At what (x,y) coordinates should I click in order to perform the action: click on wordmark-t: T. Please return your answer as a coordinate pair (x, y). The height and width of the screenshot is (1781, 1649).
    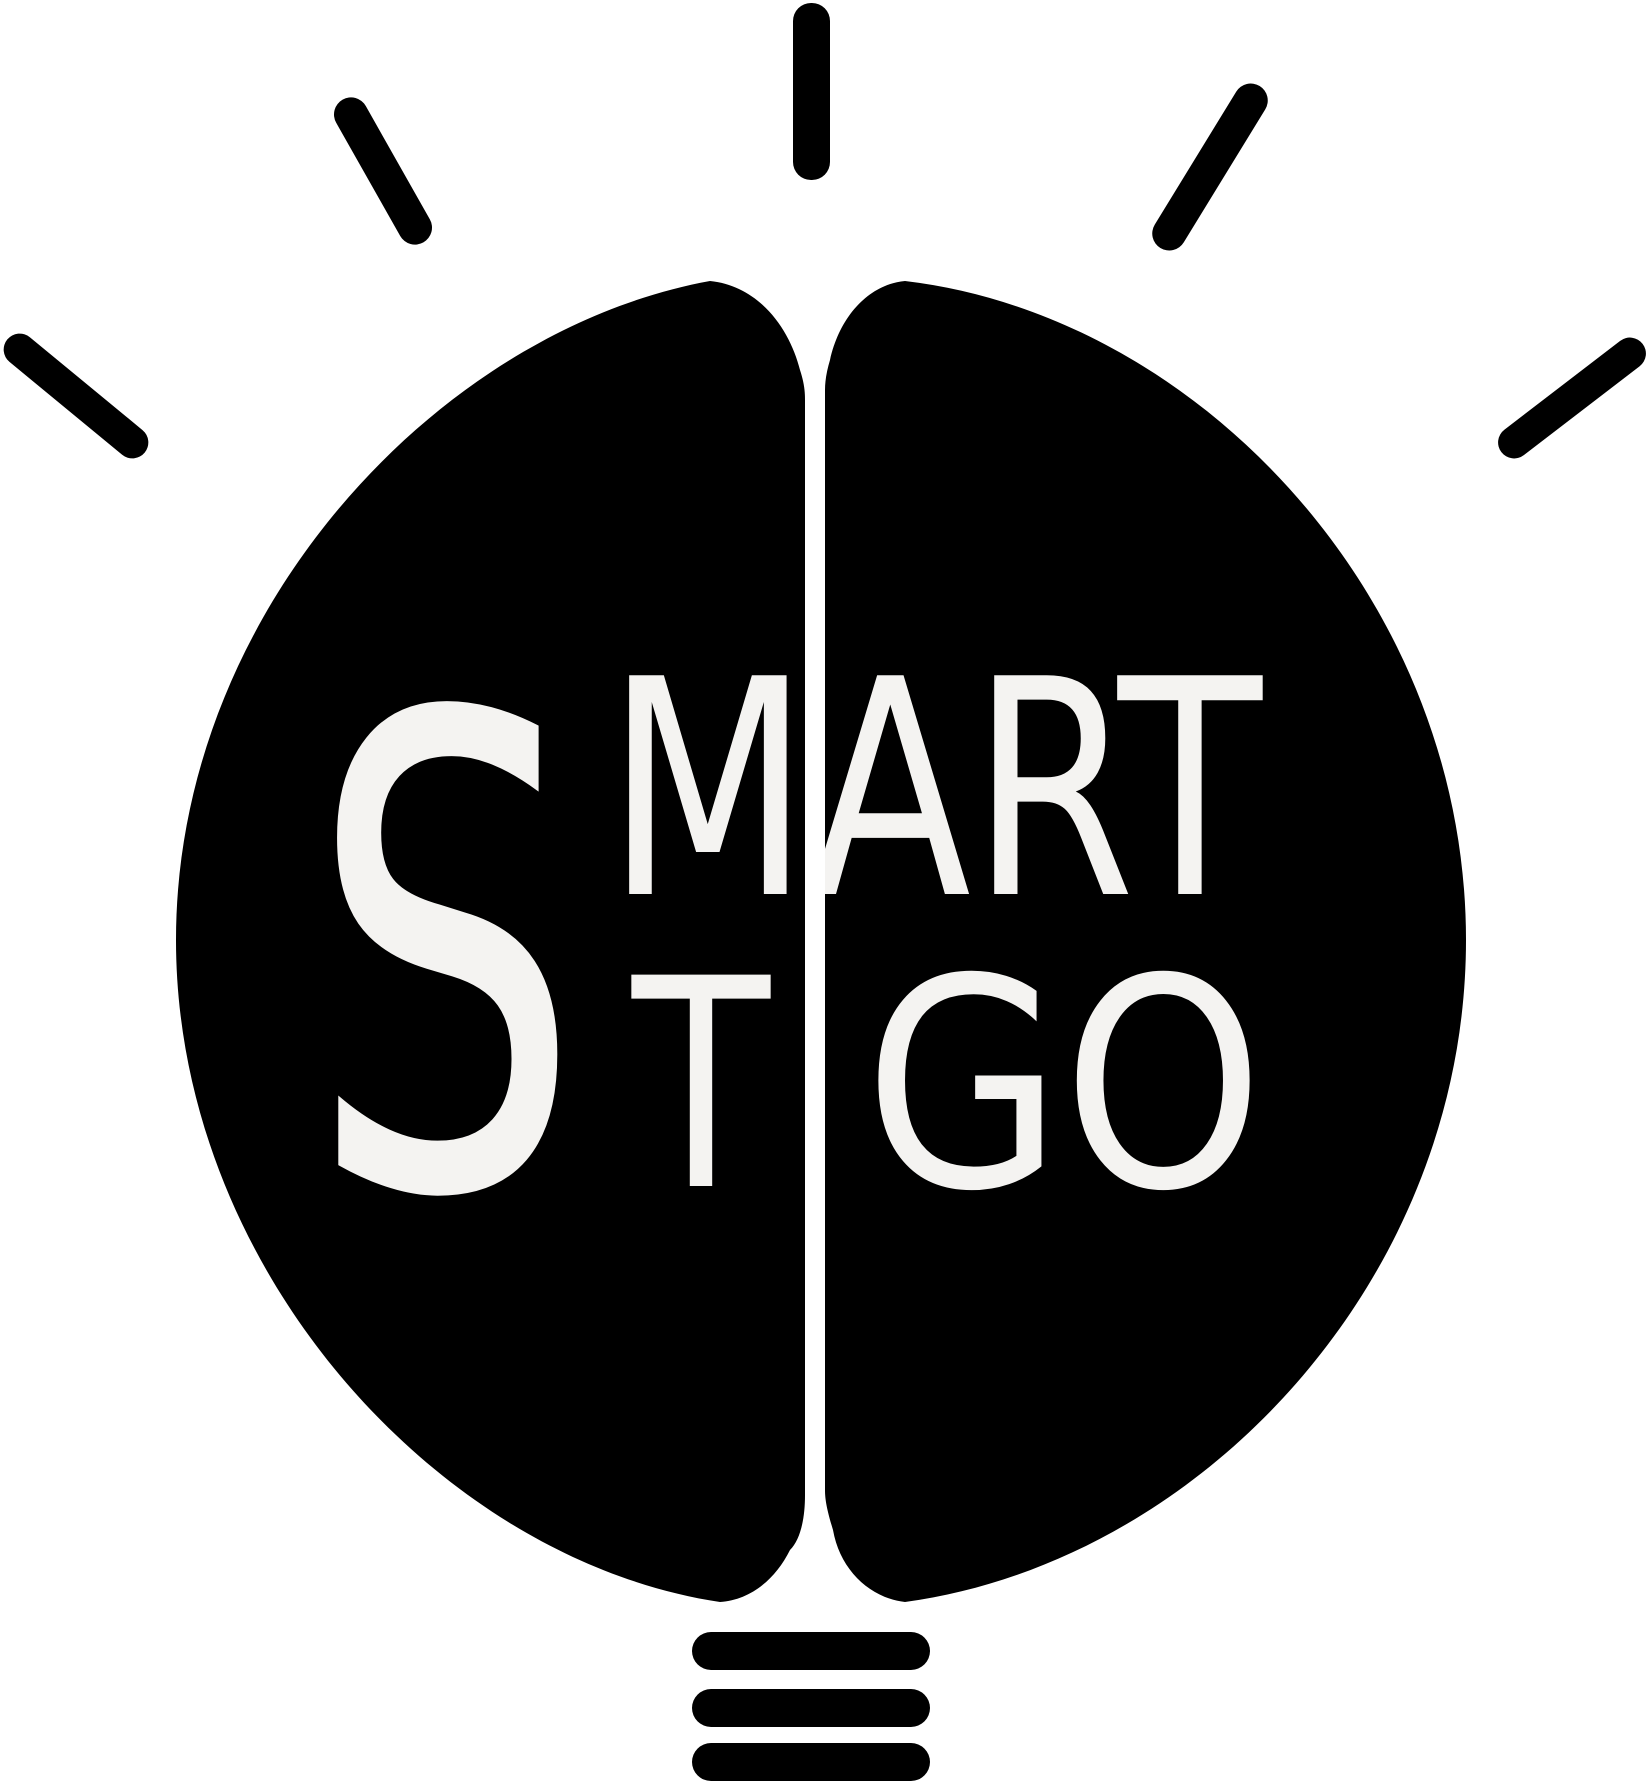
    Looking at the image, I should click on (700, 1086).